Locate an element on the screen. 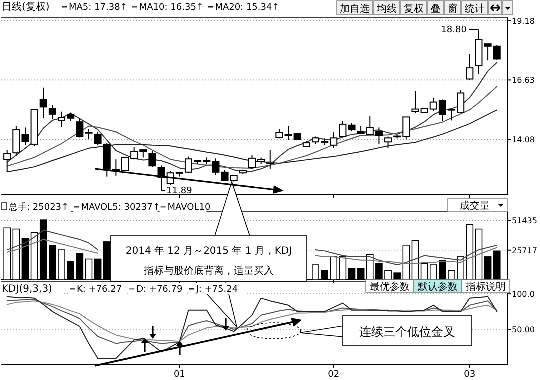  annotation: 2014 年 12 月～2015 年 1 月，KDJ is located at coordinates (209, 251).